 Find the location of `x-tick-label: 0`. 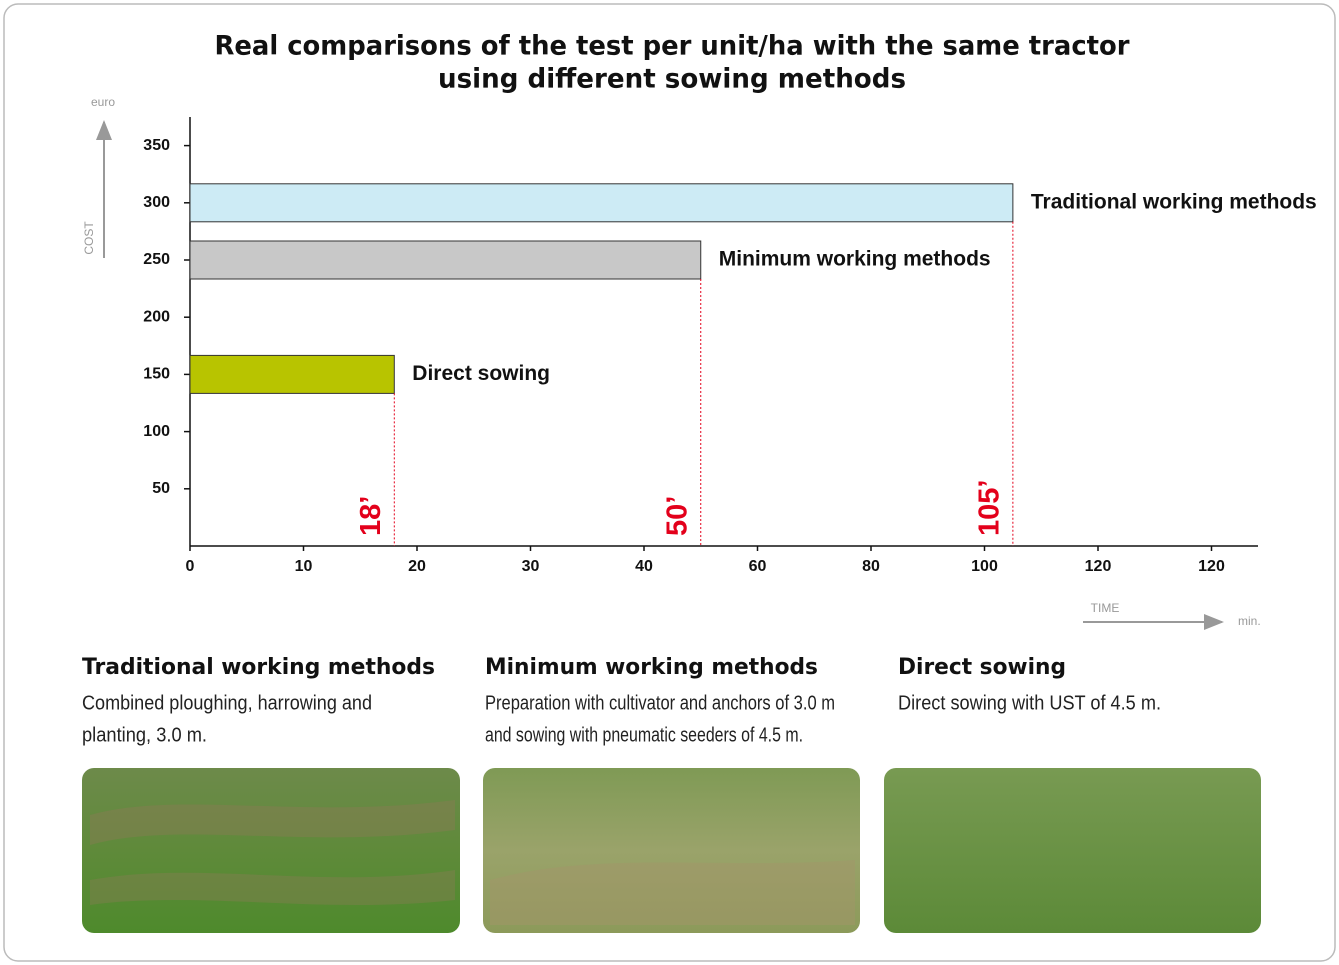

x-tick-label: 0 is located at coordinates (190, 566).